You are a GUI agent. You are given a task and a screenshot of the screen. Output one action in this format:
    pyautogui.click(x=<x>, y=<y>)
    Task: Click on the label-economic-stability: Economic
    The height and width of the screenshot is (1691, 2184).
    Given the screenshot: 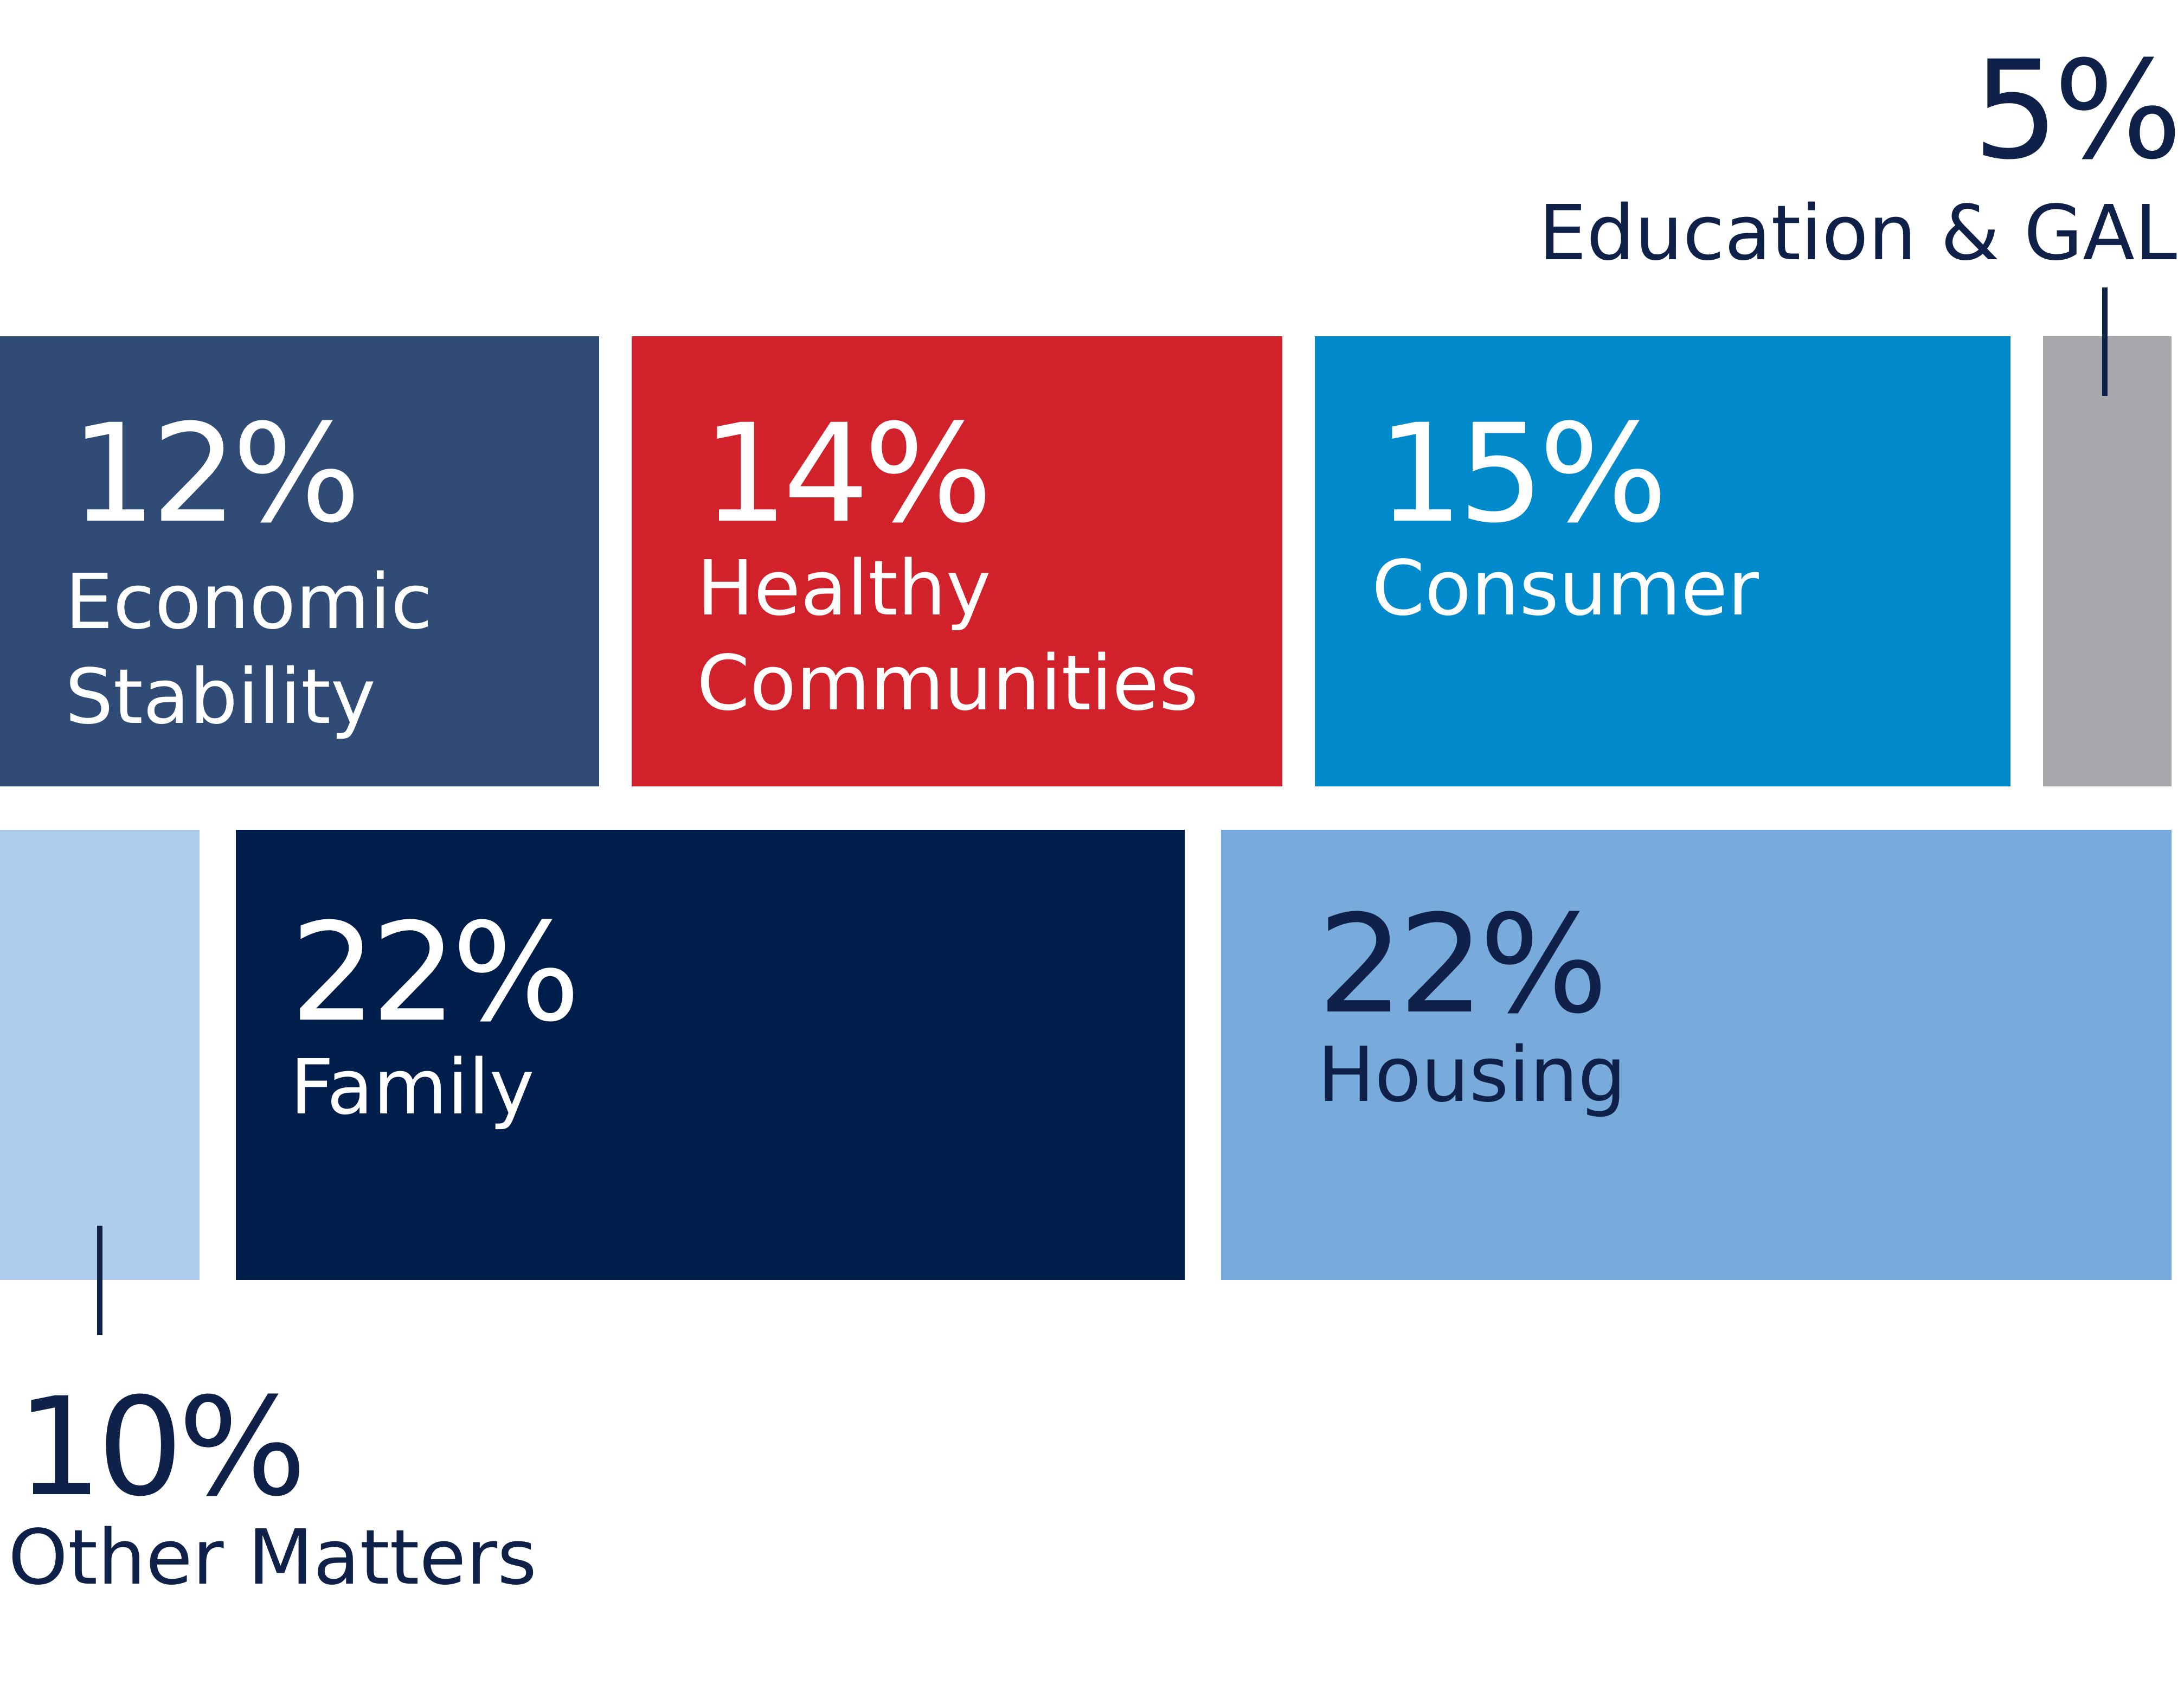 What is the action you would take?
    pyautogui.click(x=249, y=602)
    